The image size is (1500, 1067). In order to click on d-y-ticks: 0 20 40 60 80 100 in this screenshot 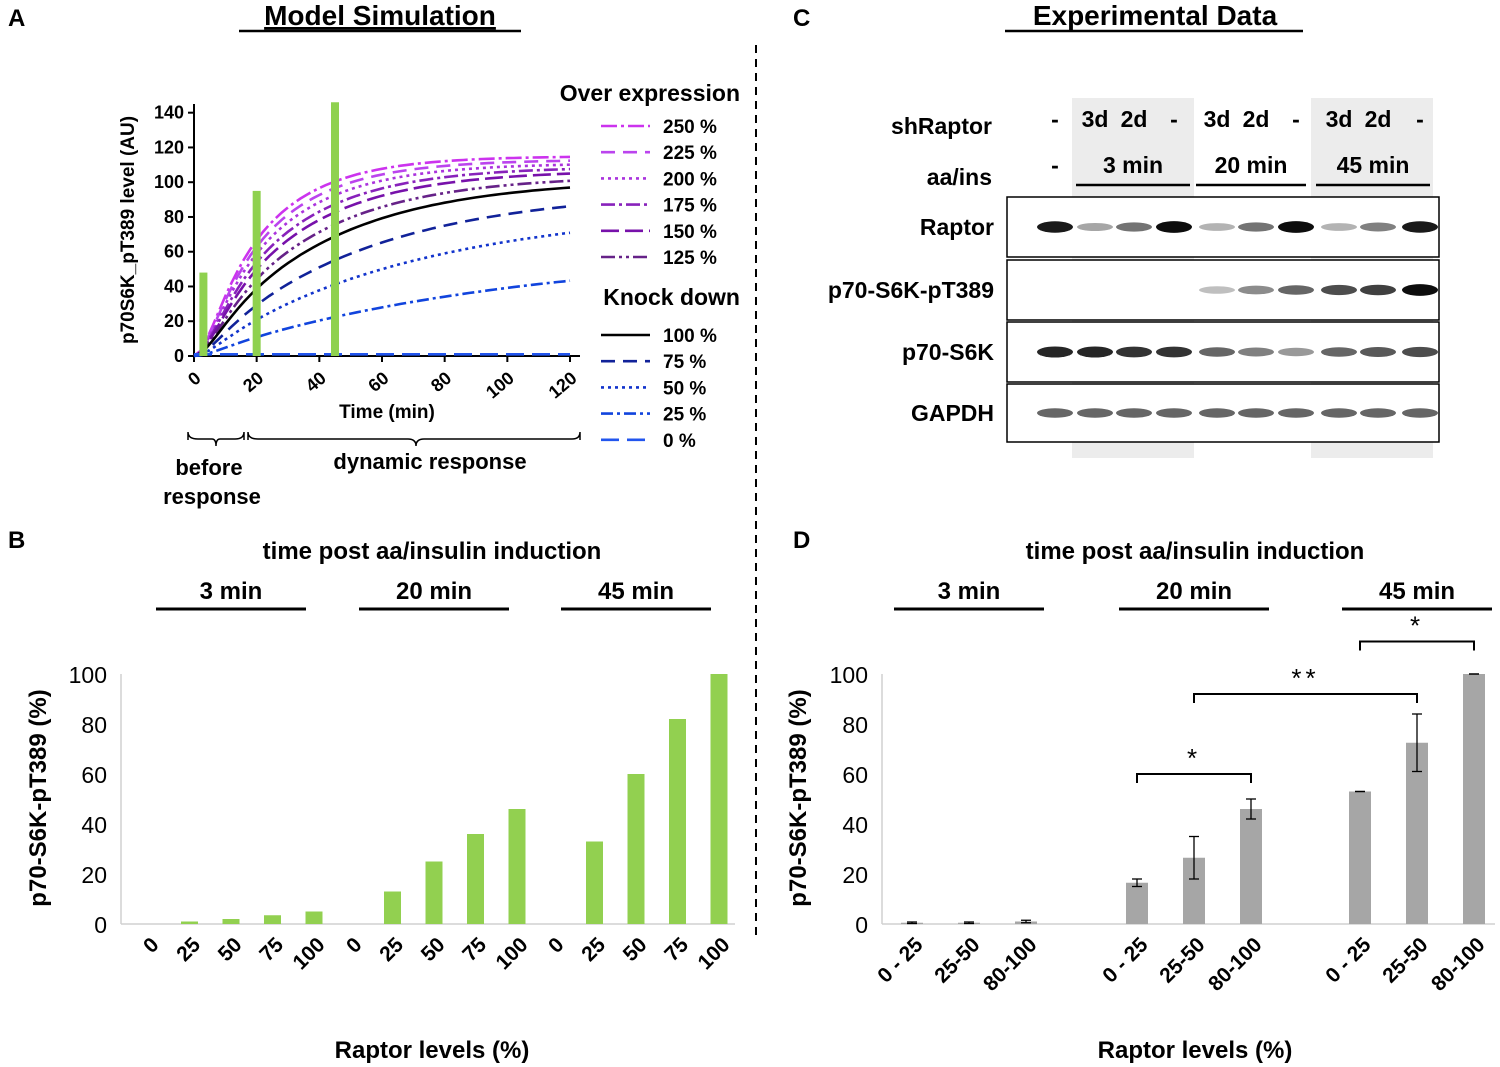, I will do `click(849, 800)`.